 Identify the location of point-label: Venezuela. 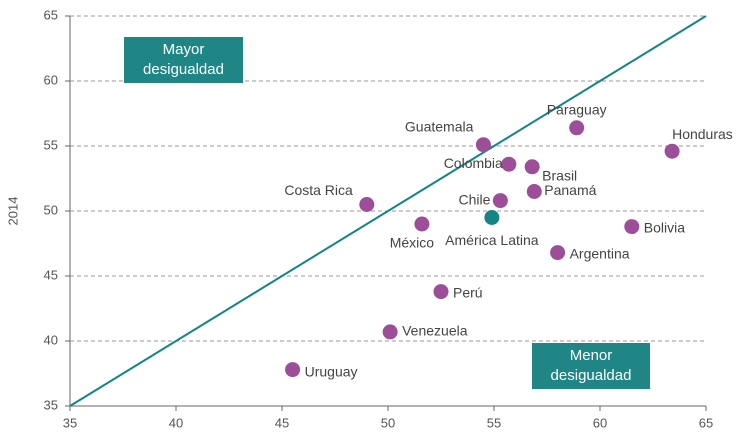
(435, 331).